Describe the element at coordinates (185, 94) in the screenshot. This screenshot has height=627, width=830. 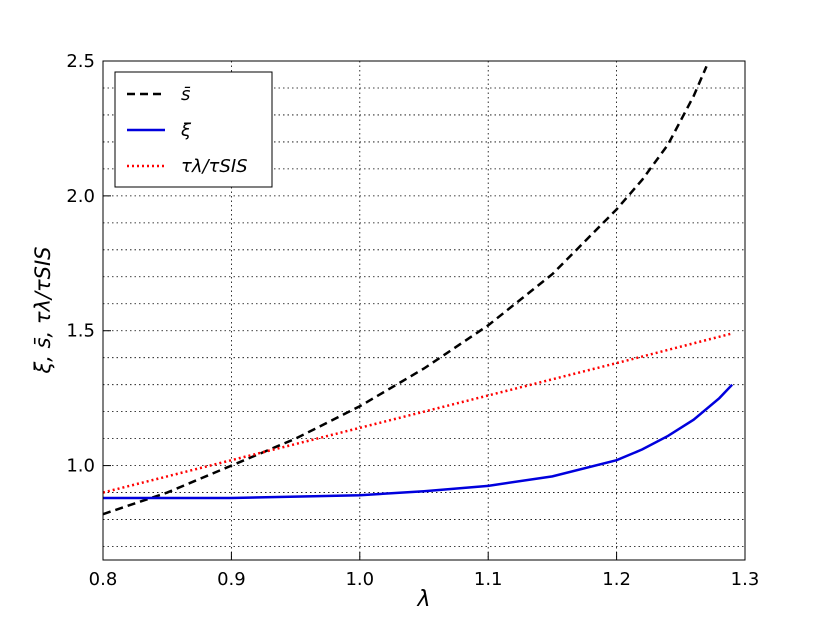
I see `legend-label: s̄` at that location.